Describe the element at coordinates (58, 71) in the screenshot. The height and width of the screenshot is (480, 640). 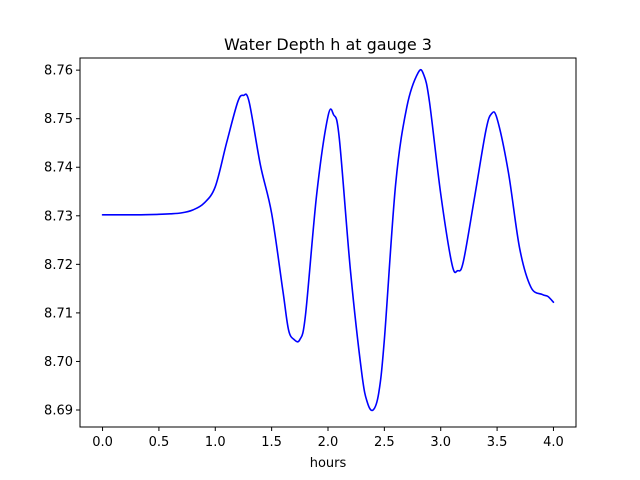
I see `y-tick-label: 8.76` at that location.